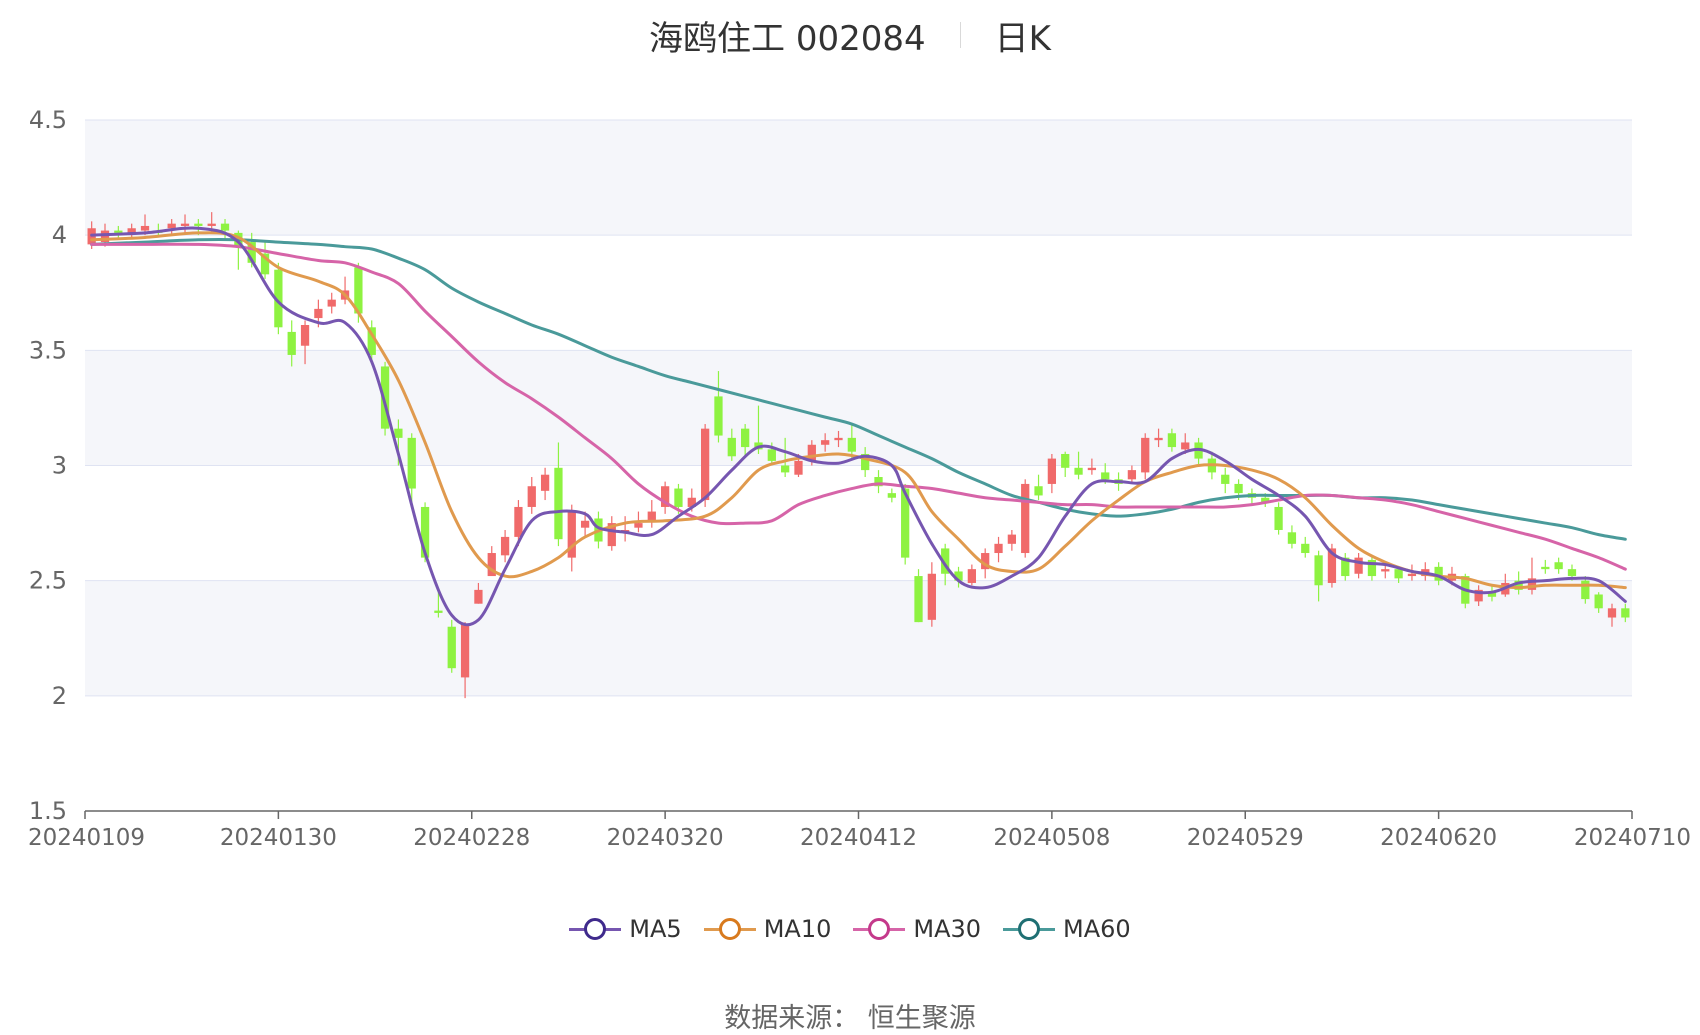 The image size is (1700, 1035). I want to click on x-tick-label: 20240710, so click(1632, 838).